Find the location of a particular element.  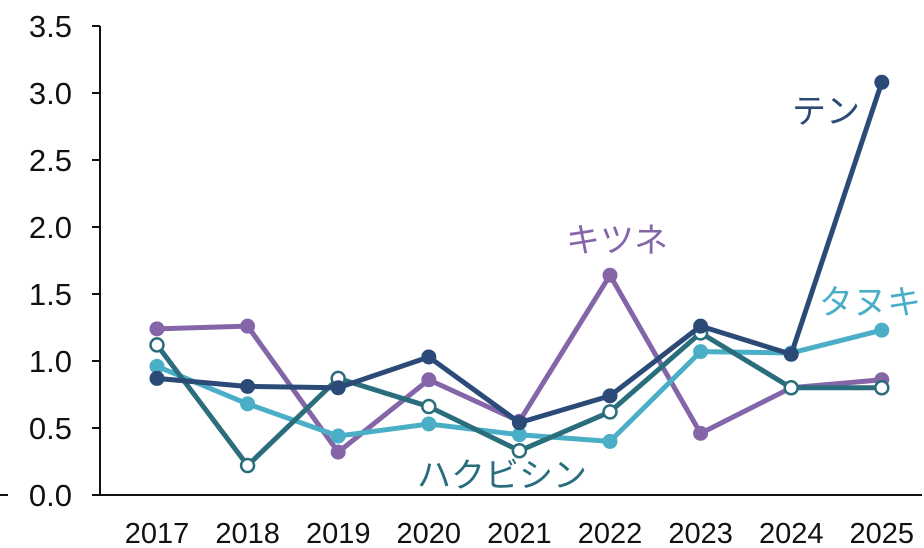

x-tick-label: 2020 is located at coordinates (429, 533).